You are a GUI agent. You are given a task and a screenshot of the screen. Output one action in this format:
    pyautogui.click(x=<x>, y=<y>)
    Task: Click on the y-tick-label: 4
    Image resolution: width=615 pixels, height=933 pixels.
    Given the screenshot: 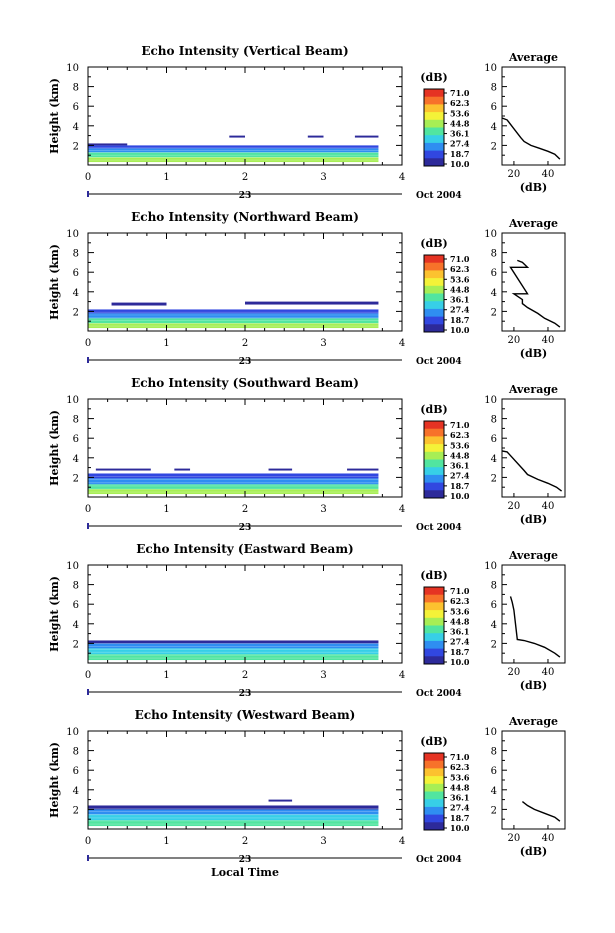 What is the action you would take?
    pyautogui.click(x=76, y=459)
    